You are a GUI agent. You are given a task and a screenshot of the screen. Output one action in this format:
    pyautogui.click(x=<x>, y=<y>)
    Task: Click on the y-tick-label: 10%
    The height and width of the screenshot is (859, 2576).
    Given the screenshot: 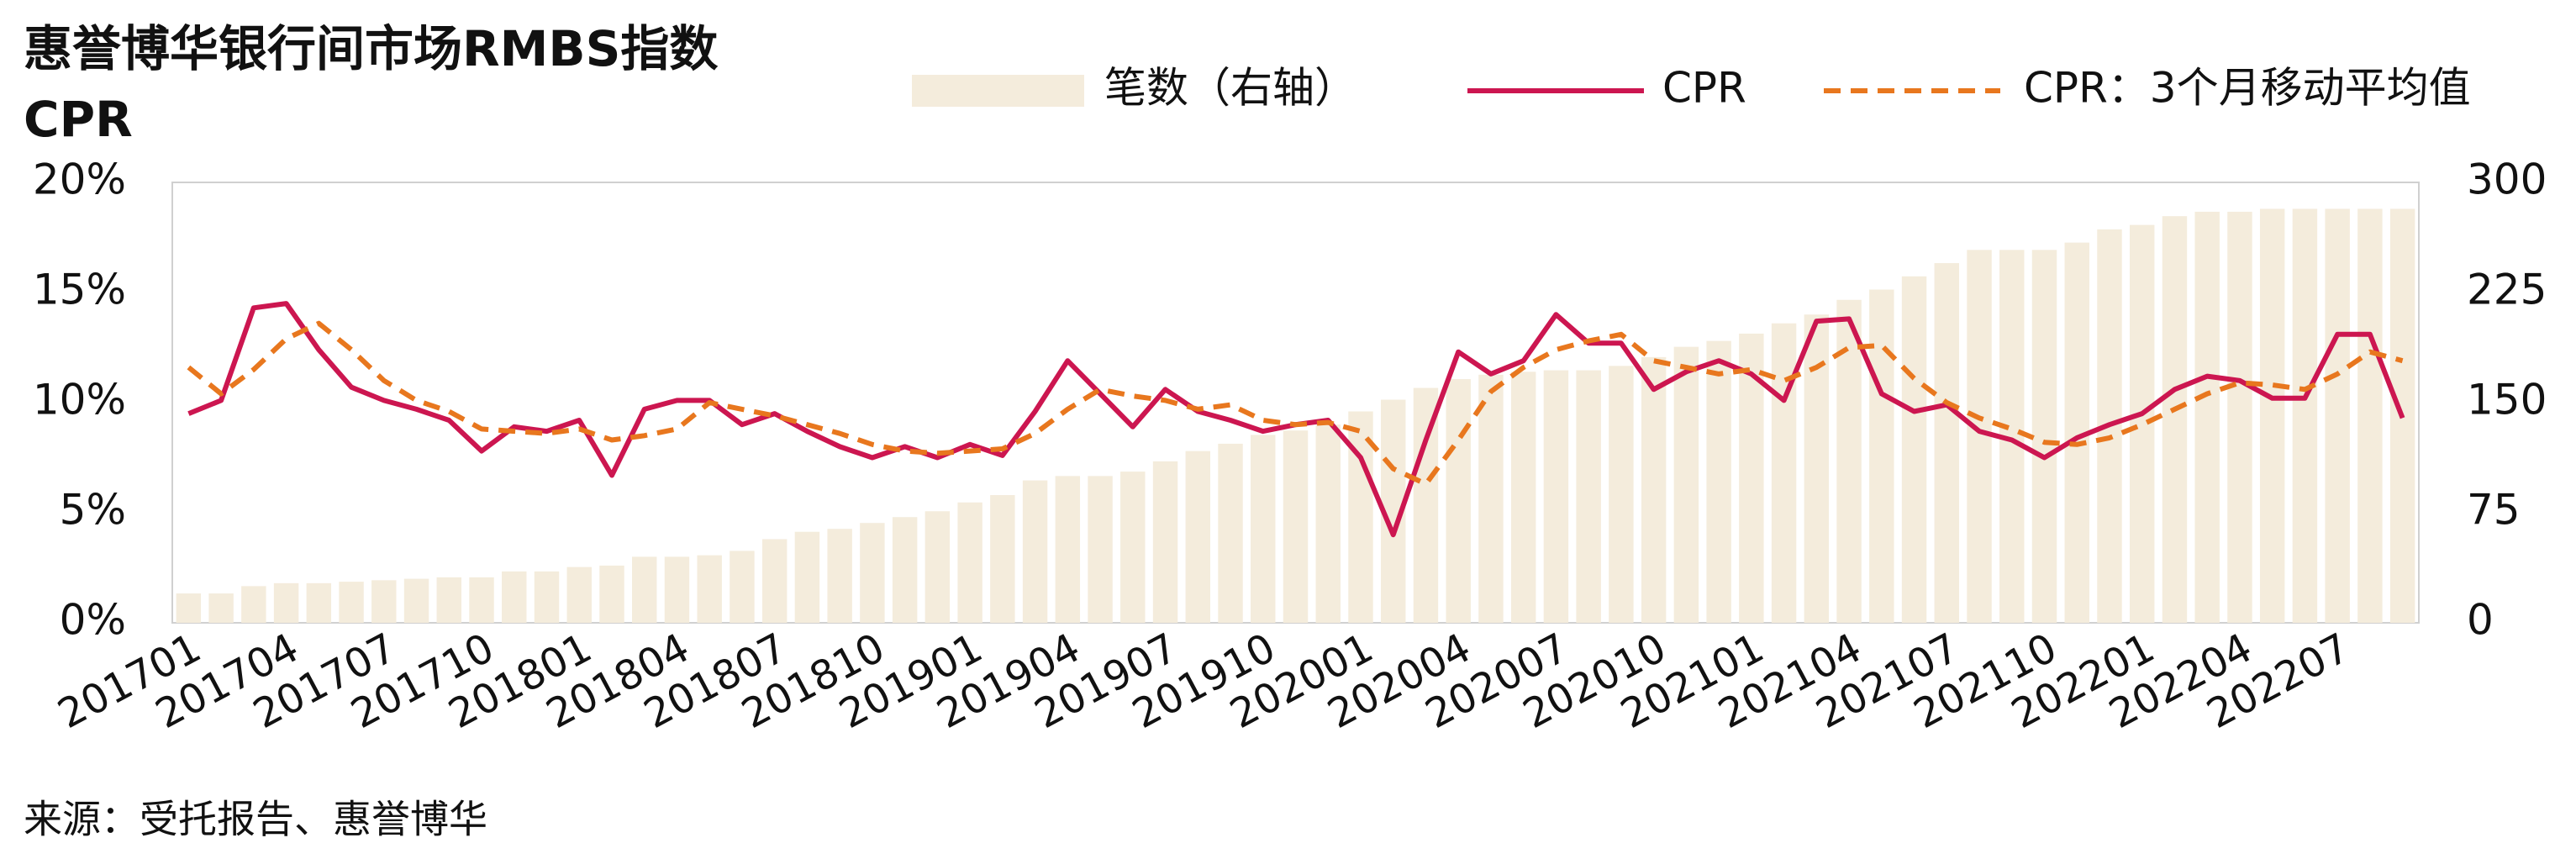 What is the action you would take?
    pyautogui.click(x=79, y=400)
    